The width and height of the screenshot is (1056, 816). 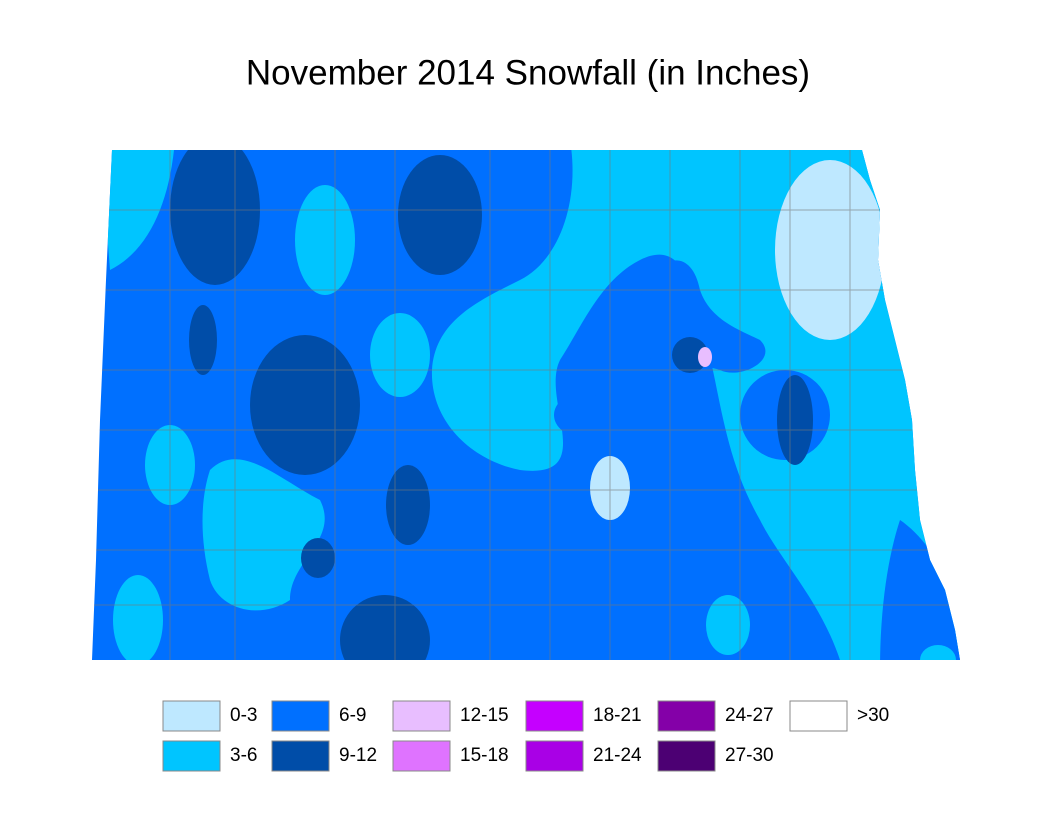 What do you see at coordinates (873, 715) in the screenshot?
I see `legend-label: >30` at bounding box center [873, 715].